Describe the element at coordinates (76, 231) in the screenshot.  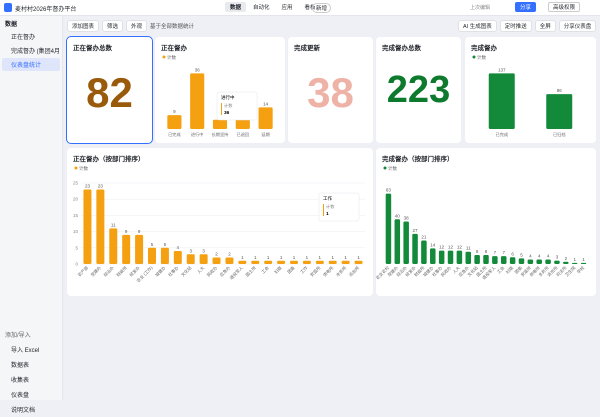
I see `y-tick-label: 10` at that location.